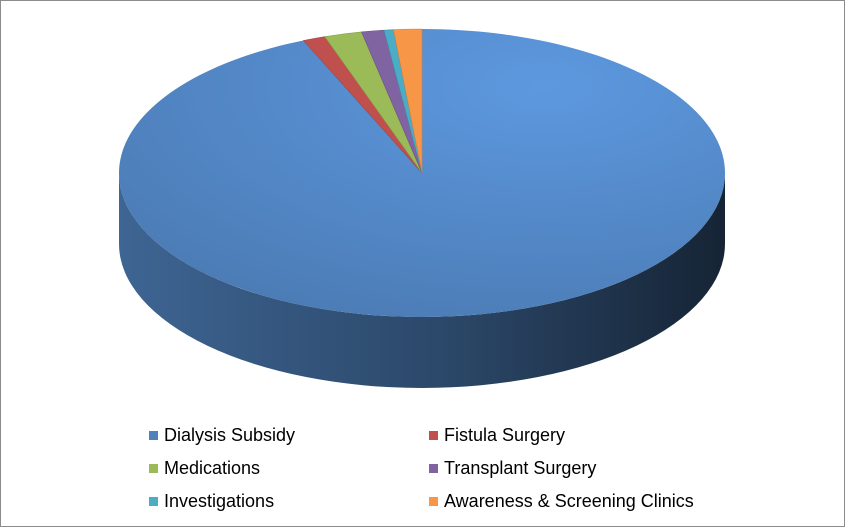  What do you see at coordinates (569, 501) in the screenshot?
I see `legend-label: Awareness & Screening Clinics` at bounding box center [569, 501].